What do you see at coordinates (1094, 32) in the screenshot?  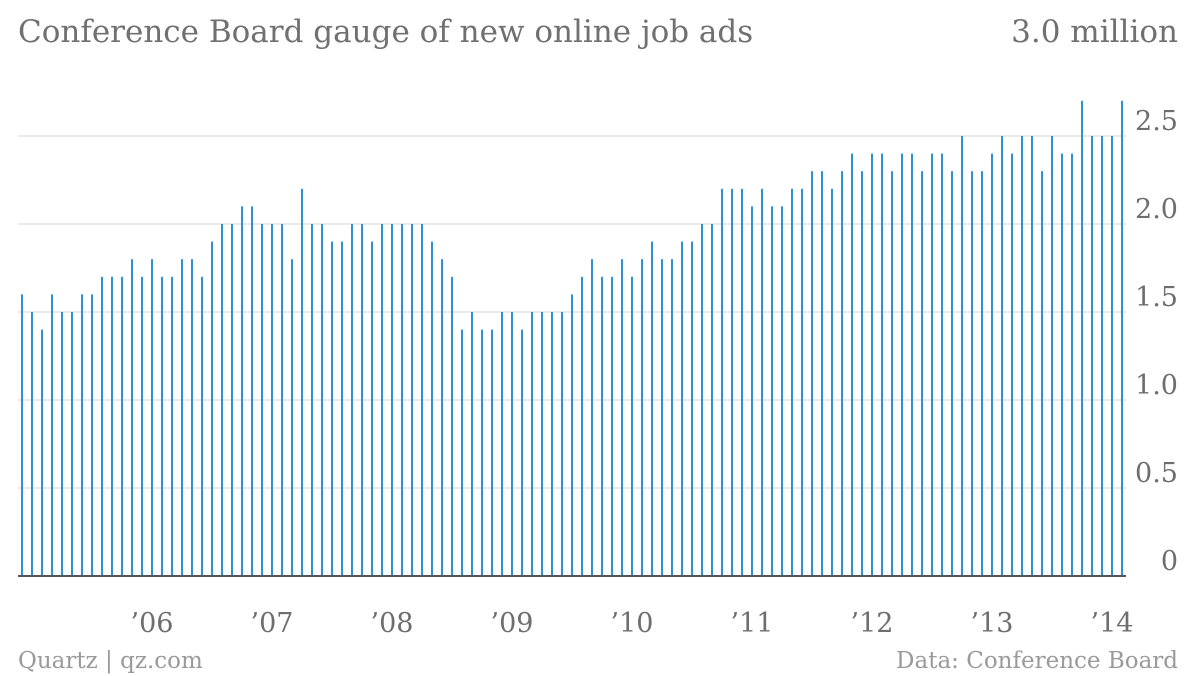 I see `y-axis-max-label: 3.0 million` at bounding box center [1094, 32].